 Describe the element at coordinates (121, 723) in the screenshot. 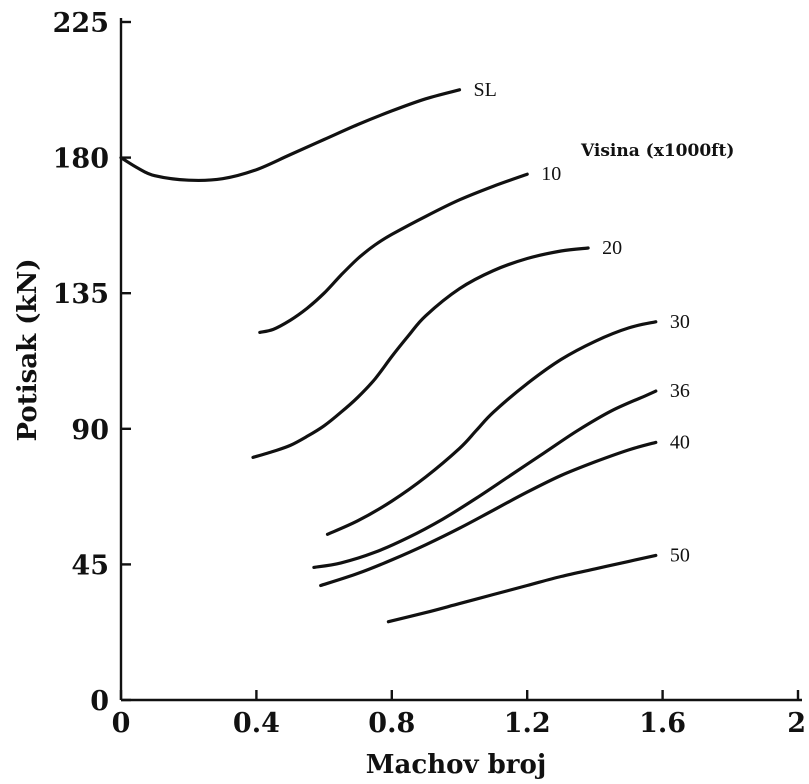

I see `x-tick-label: 0` at that location.